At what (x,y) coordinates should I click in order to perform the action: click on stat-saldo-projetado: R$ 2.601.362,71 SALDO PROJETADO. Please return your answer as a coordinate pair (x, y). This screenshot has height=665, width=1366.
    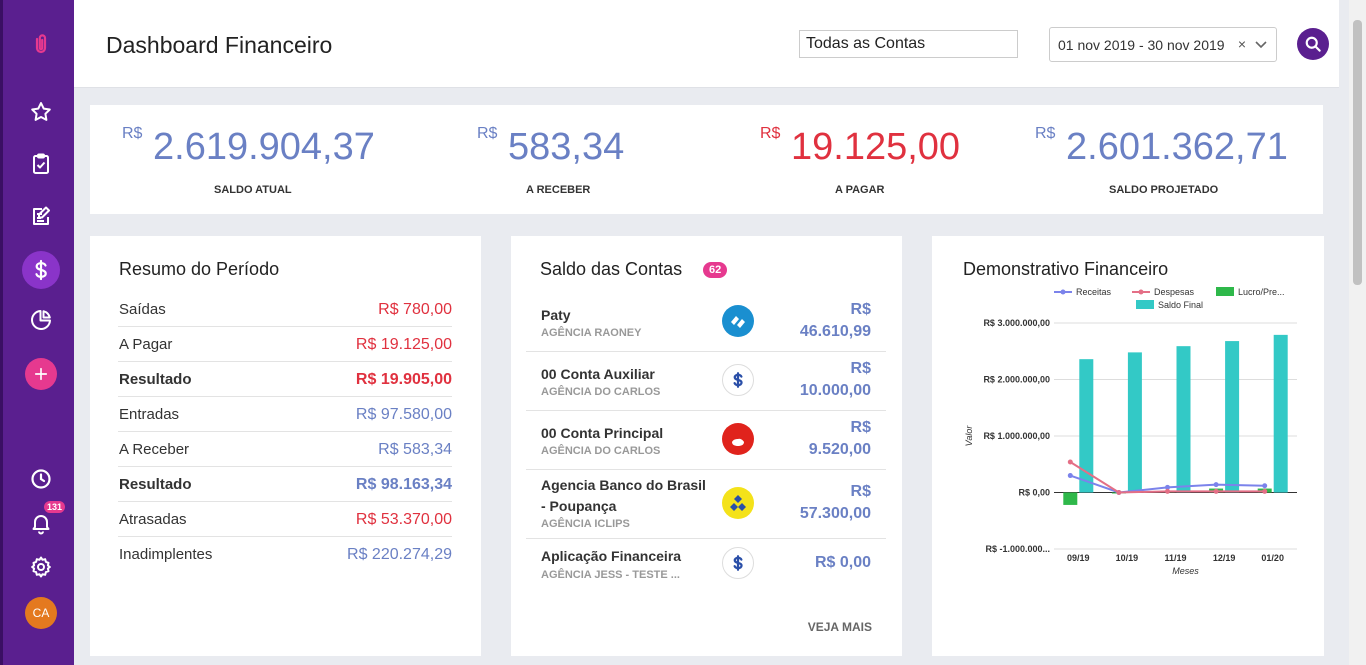
    Looking at the image, I should click on (1153, 159).